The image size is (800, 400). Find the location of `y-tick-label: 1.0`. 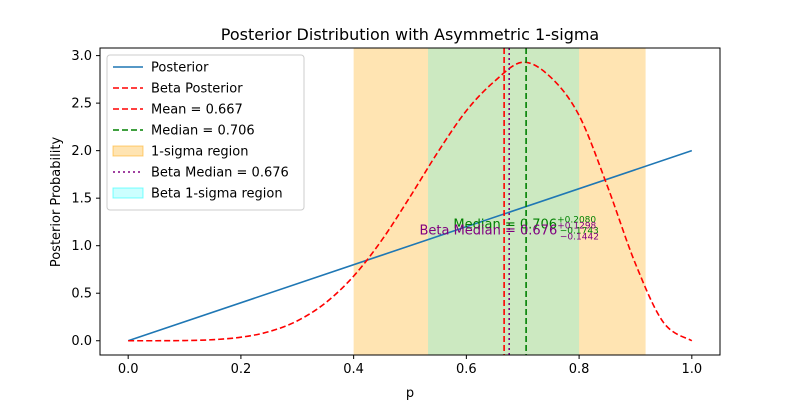

y-tick-label: 1.0 is located at coordinates (81, 246).